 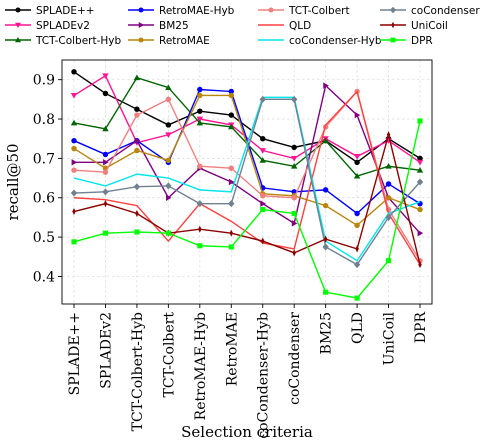 I want to click on legend-label: coCondenser, so click(x=445, y=11).